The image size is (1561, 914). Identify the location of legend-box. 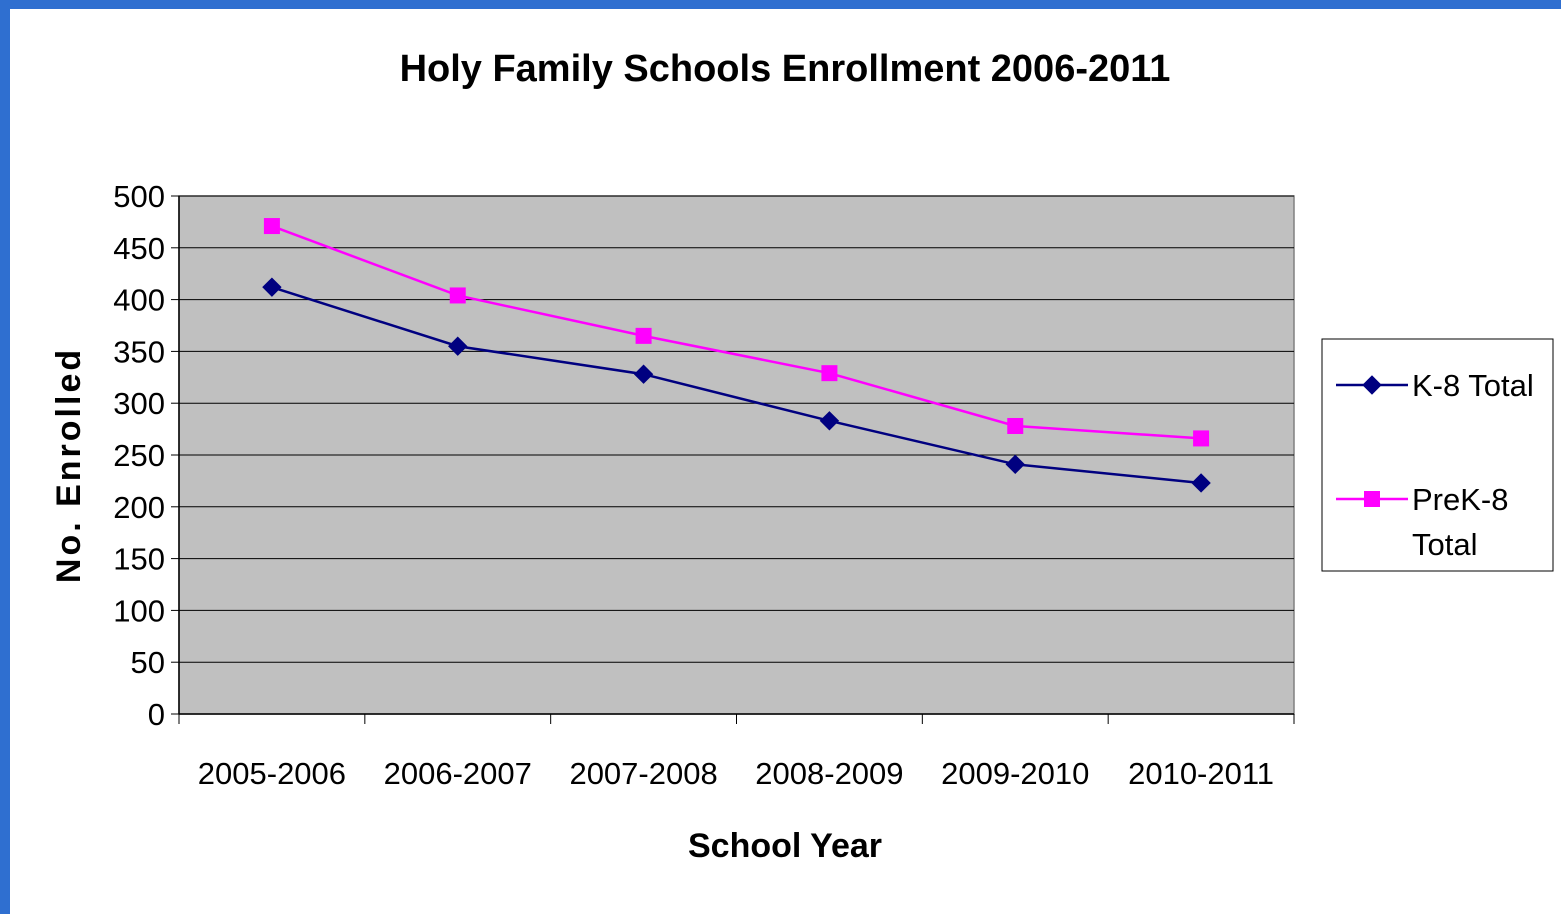
(1437, 455).